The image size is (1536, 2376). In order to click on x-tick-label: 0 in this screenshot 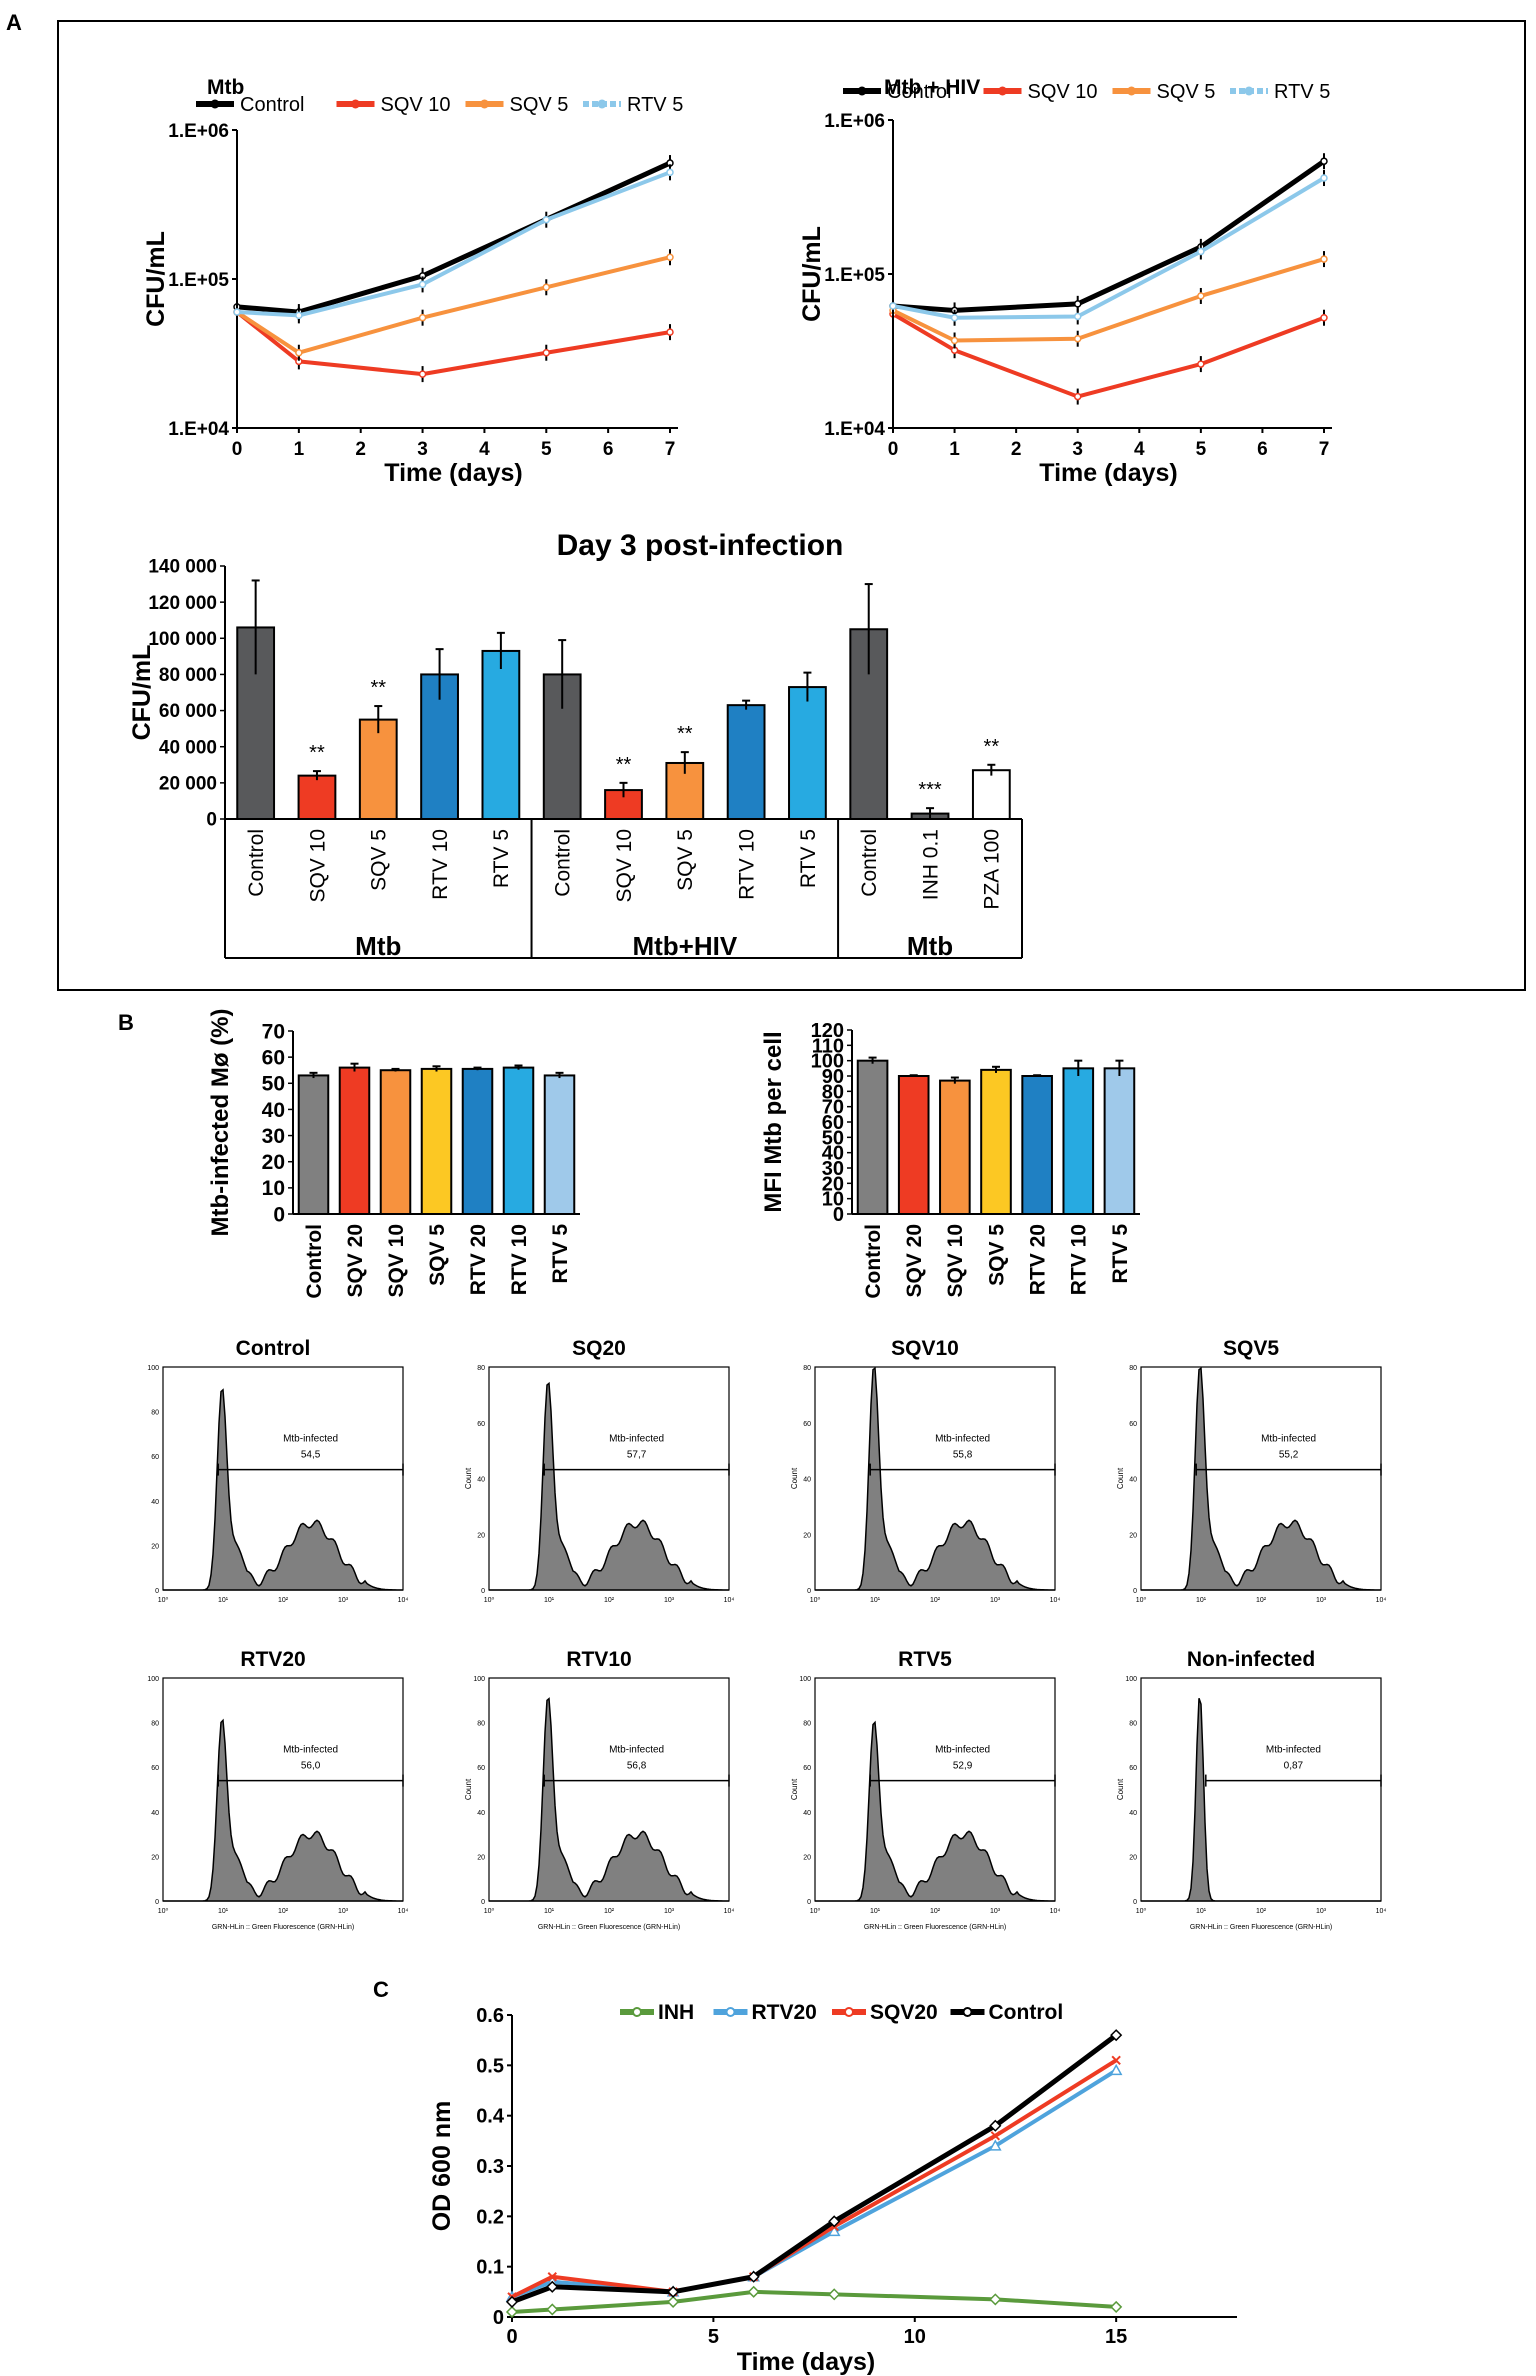, I will do `click(511, 2337)`.